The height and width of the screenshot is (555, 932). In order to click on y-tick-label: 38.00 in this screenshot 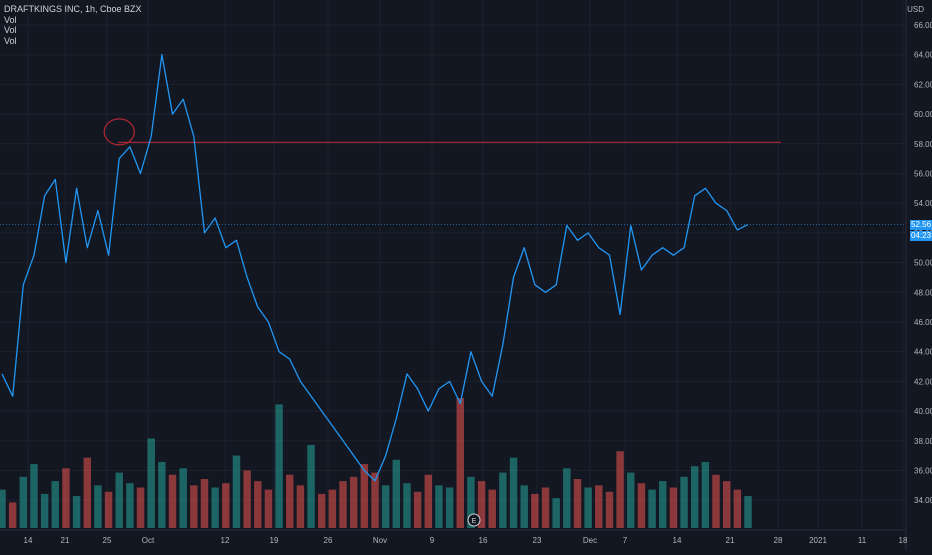, I will do `click(923, 441)`.